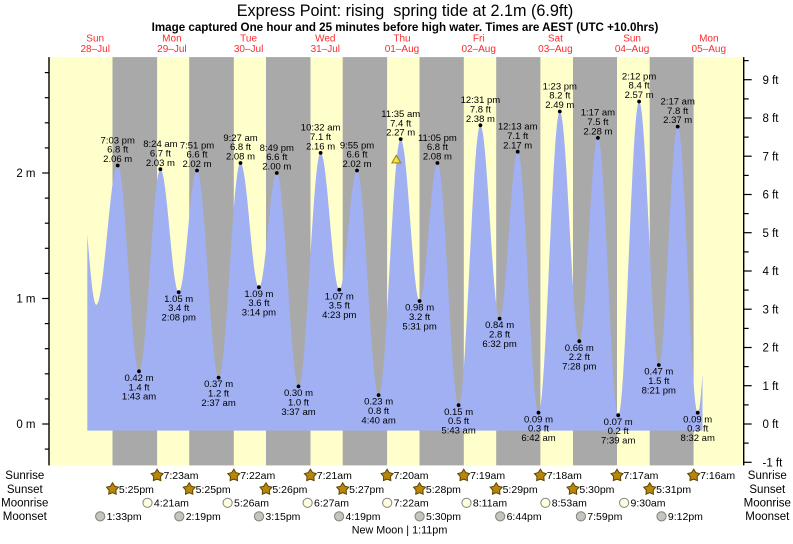 The image size is (793, 544). Describe the element at coordinates (520, 490) in the screenshot. I see `svg-text: 5:29pm` at that location.